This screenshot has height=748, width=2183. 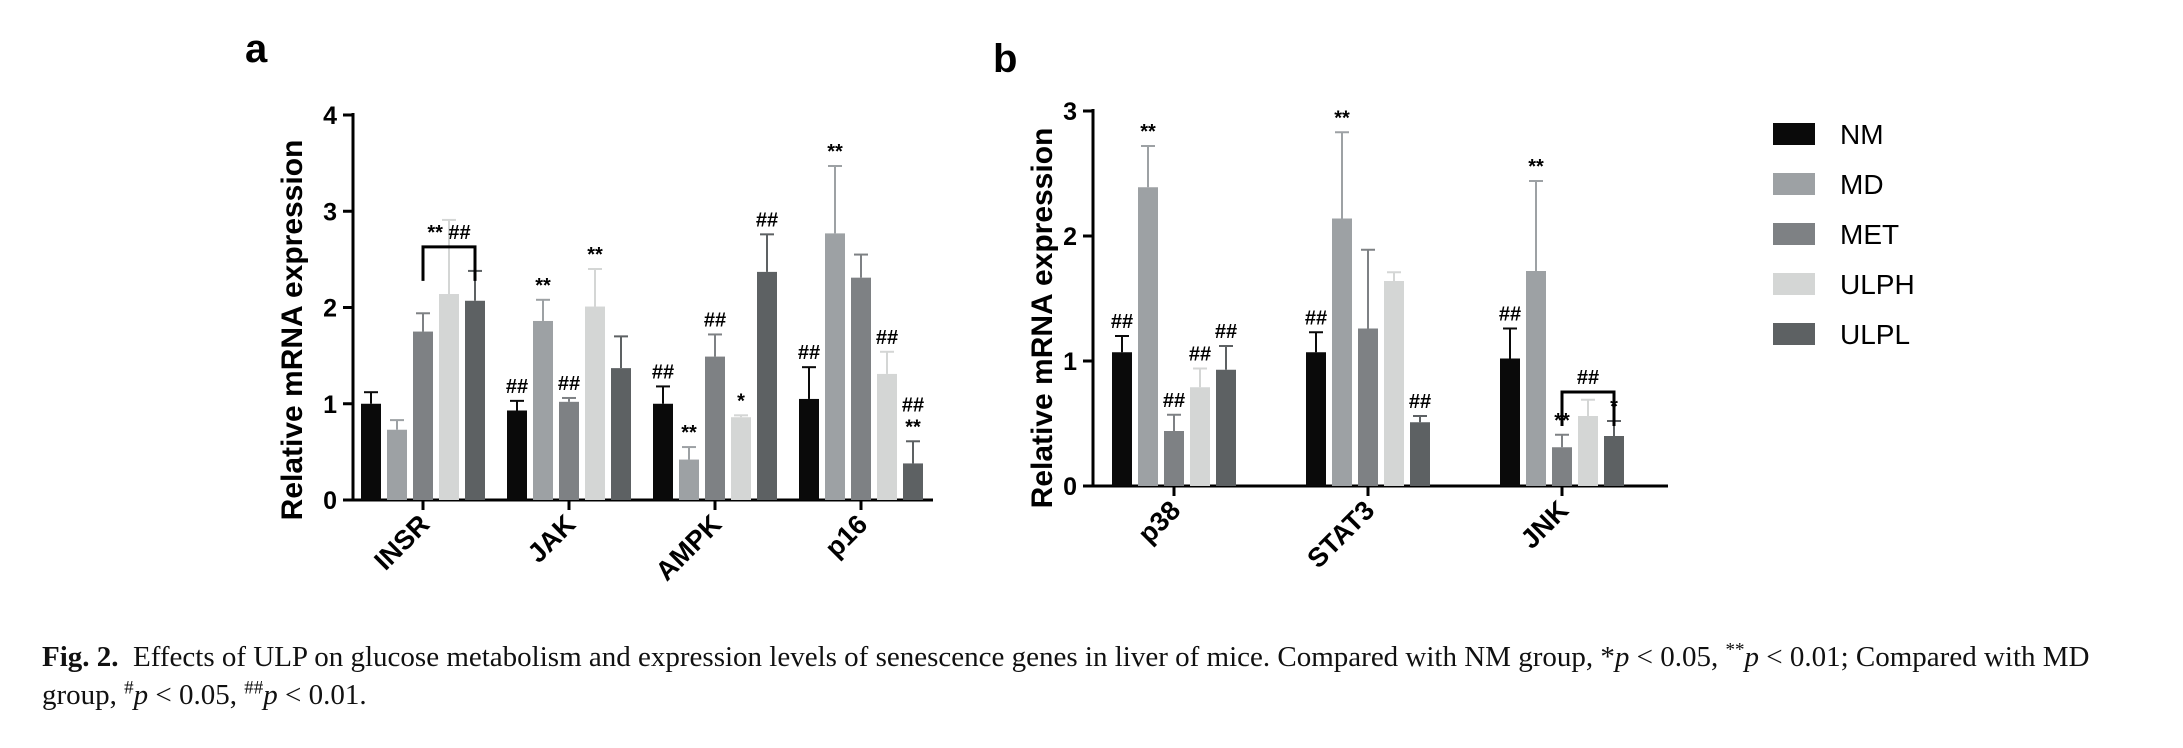 What do you see at coordinates (322, 695) in the screenshot?
I see `caption-text-5: < 0.01.` at bounding box center [322, 695].